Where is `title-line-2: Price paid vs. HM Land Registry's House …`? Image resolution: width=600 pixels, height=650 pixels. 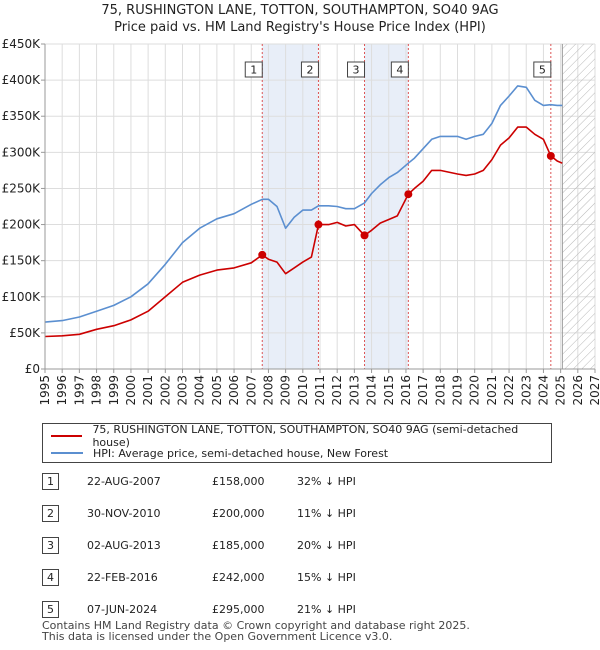
title-line-2: Price paid vs. HM Land Registry's House … is located at coordinates (300, 27).